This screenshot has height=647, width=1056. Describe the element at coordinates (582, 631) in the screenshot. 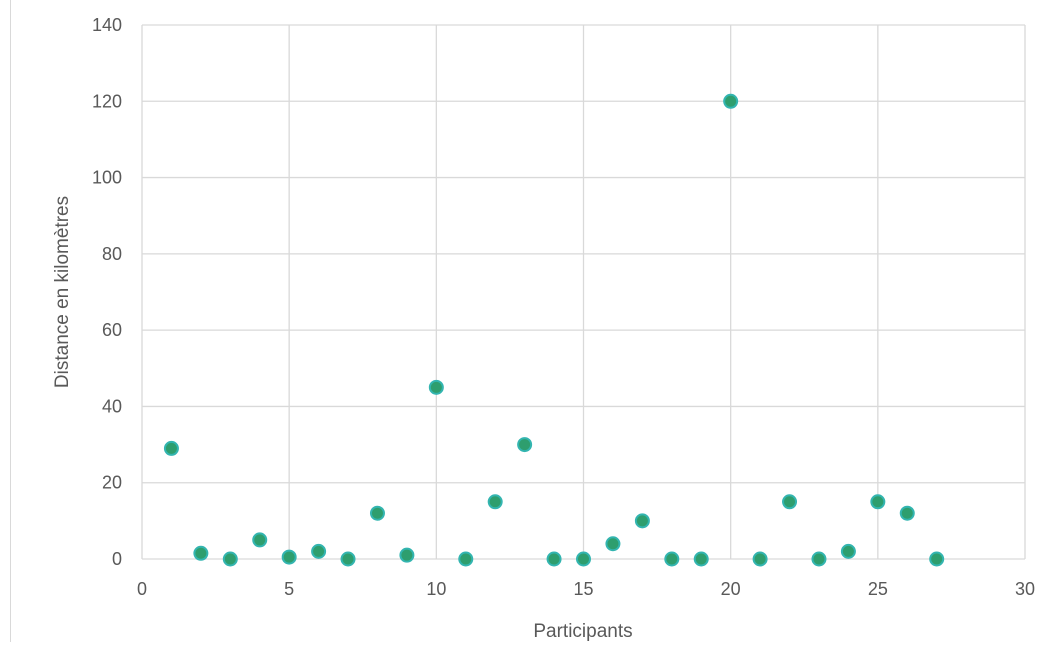

I see `x-axis-label: Participants` at that location.